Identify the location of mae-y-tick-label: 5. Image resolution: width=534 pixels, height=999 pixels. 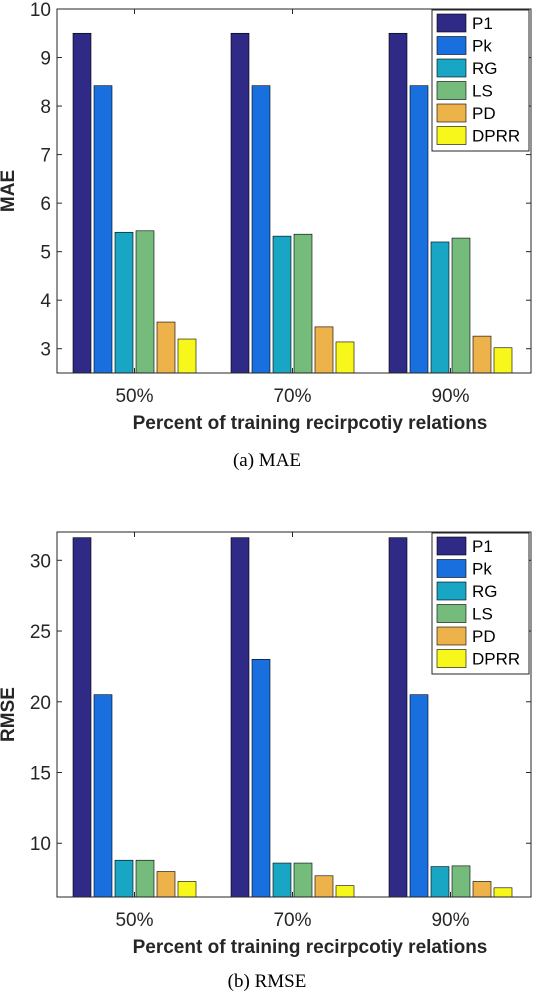
(45, 253).